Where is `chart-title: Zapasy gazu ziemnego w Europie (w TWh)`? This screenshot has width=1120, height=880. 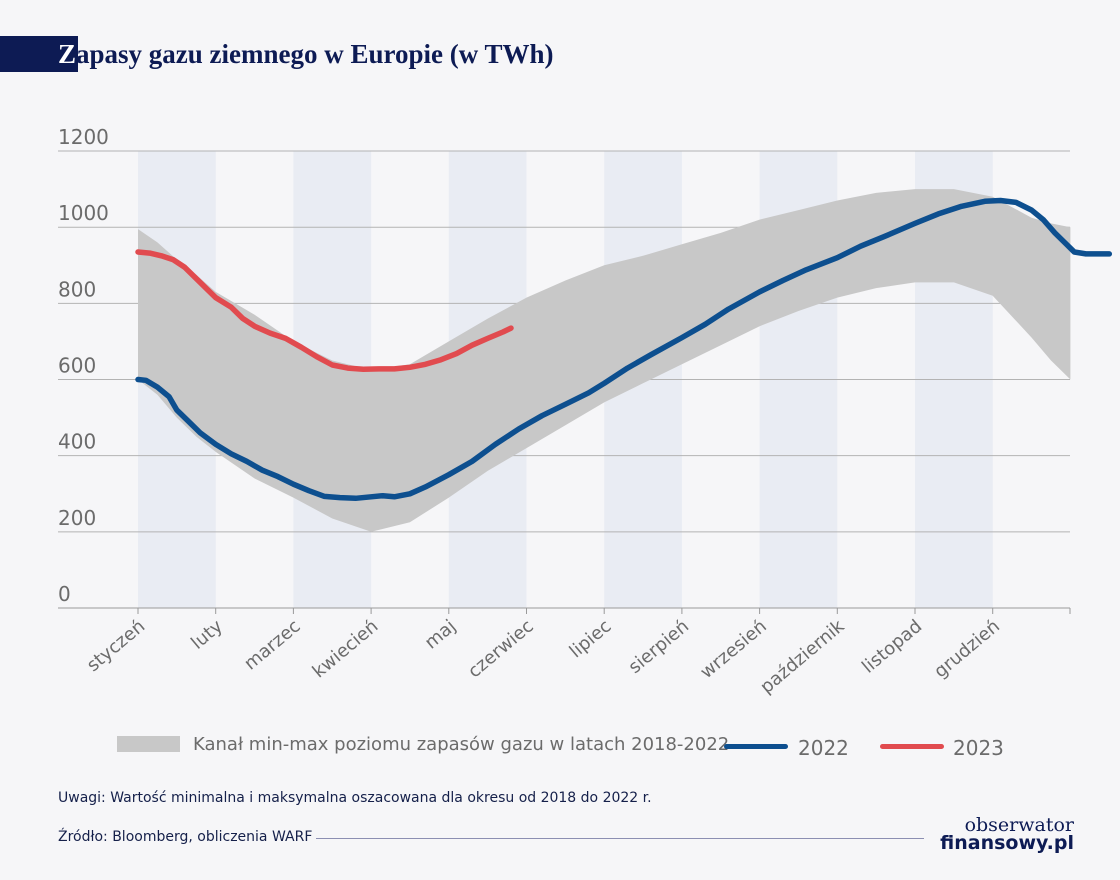
chart-title: Zapasy gazu ziemnego w Europie (w TWh) is located at coordinates (306, 54).